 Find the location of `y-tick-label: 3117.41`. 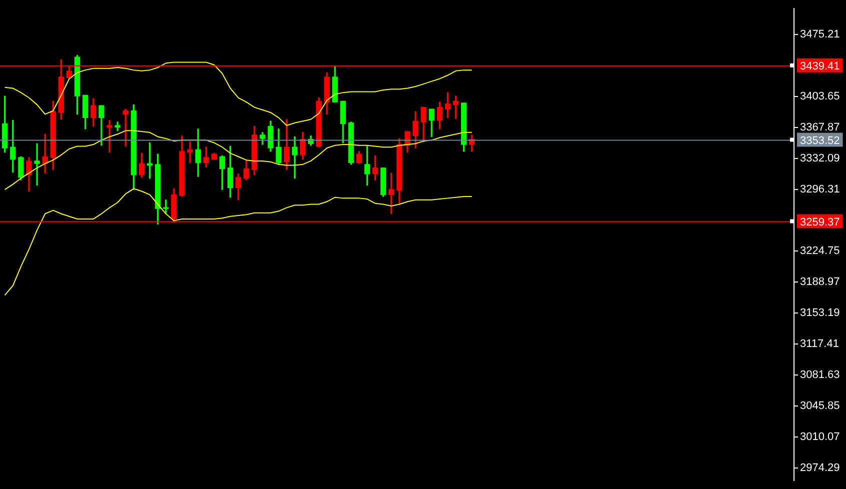

y-tick-label: 3117.41 is located at coordinates (819, 344).